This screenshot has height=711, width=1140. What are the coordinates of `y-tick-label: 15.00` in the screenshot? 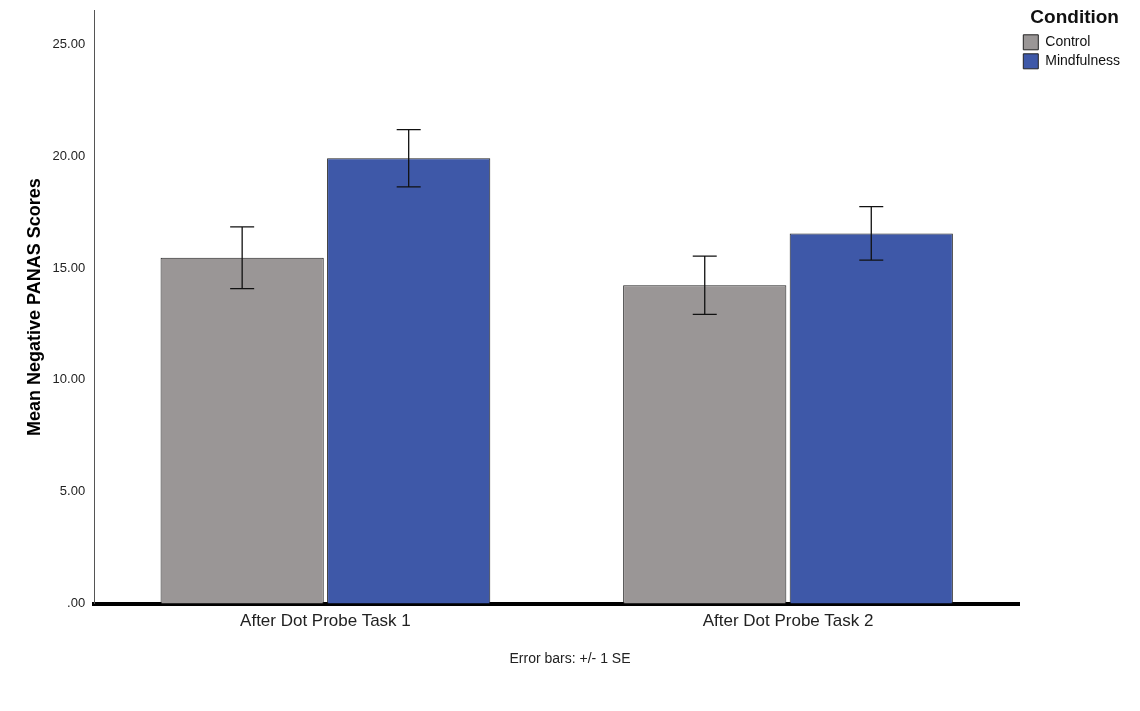 It's located at (69, 267).